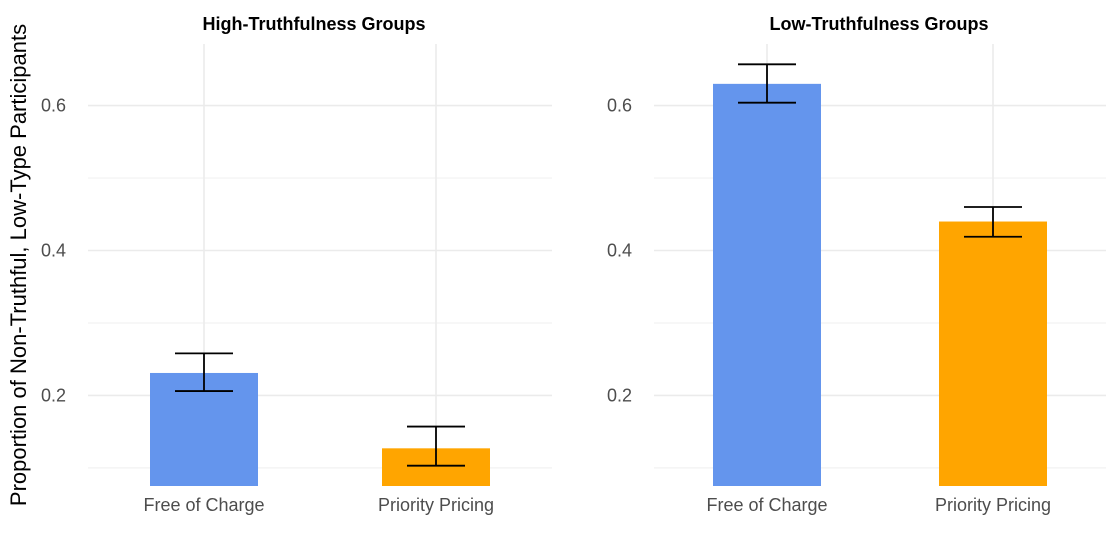 This screenshot has width=1111, height=533. Describe the element at coordinates (879, 24) in the screenshot. I see `panel-title: Low-Truthfulness Groups` at that location.